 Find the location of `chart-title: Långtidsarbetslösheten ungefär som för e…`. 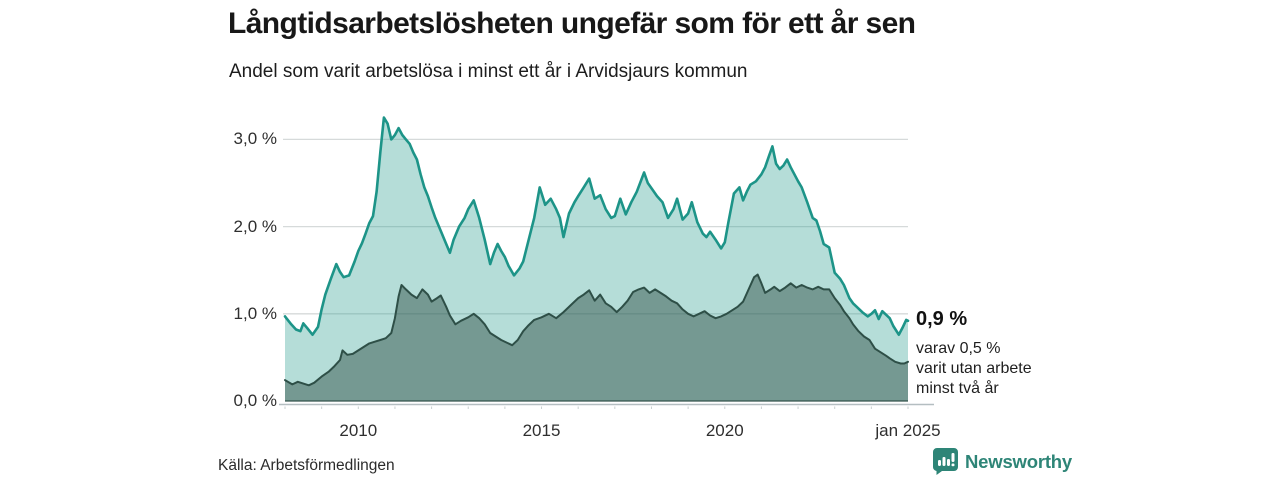

chart-title: Långtidsarbetslösheten ungefär som för e… is located at coordinates (572, 23).